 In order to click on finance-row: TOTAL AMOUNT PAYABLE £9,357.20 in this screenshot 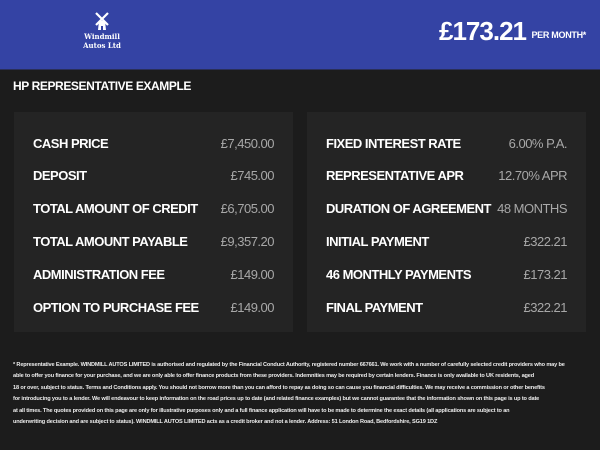, I will do `click(154, 241)`.